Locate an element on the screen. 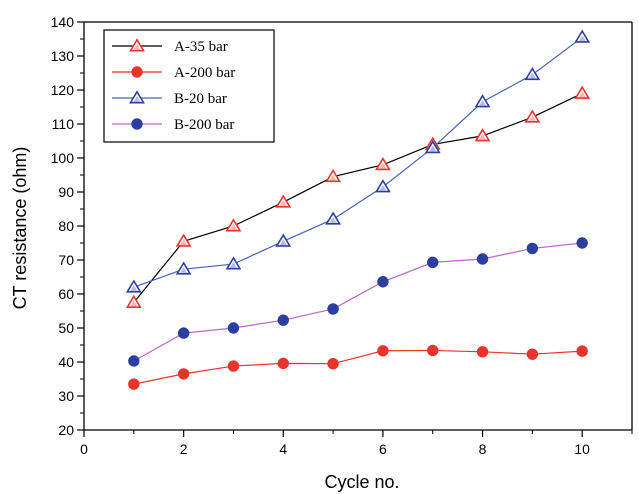 The height and width of the screenshot is (494, 639). series-line is located at coordinates (358, 367).